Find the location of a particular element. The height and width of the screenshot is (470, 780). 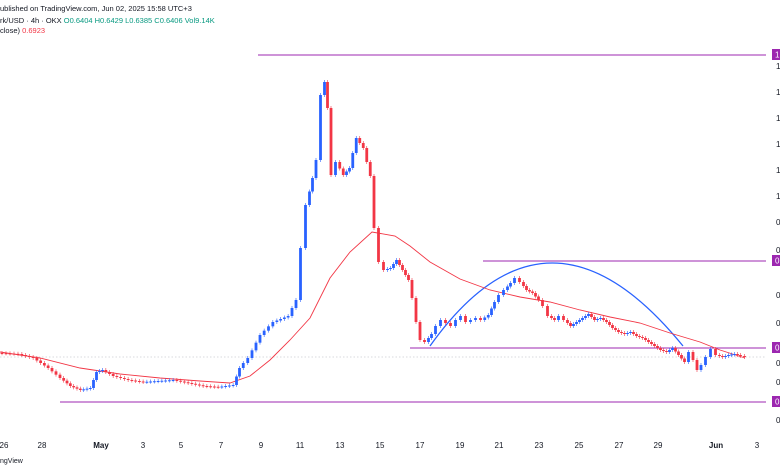

time-tick-label: 23 is located at coordinates (539, 445).